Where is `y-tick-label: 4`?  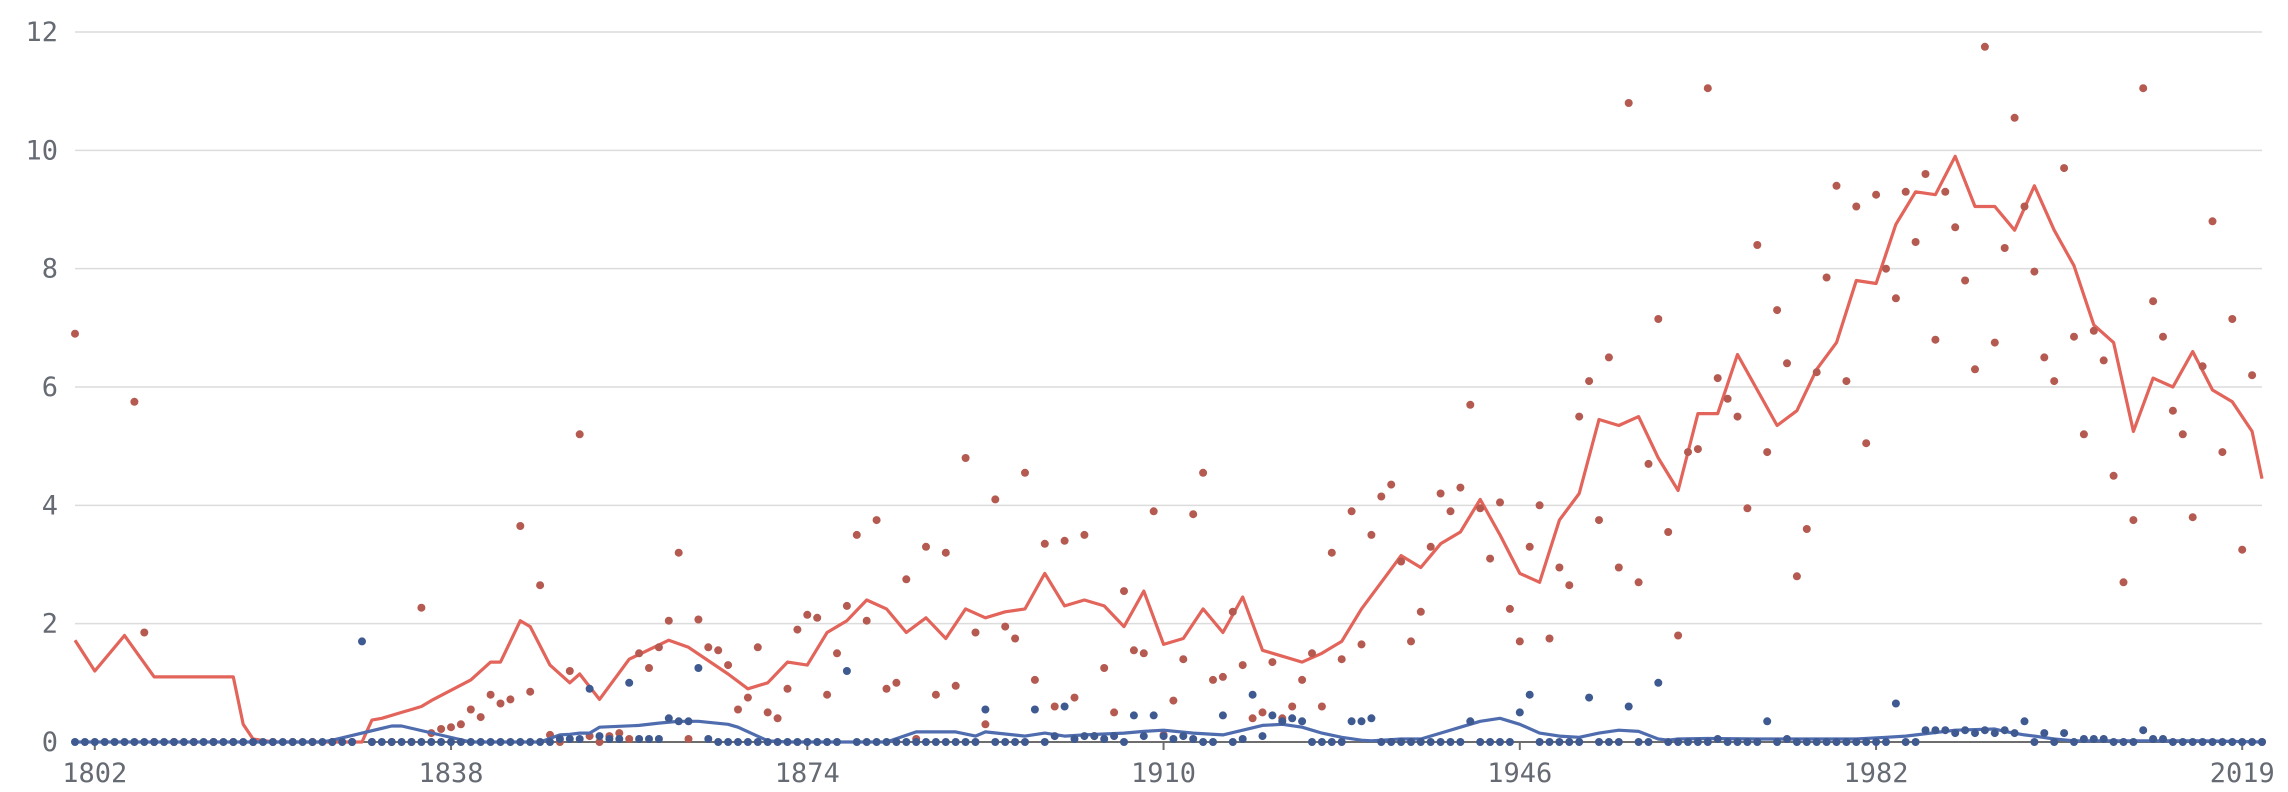 y-tick-label: 4 is located at coordinates (50, 505).